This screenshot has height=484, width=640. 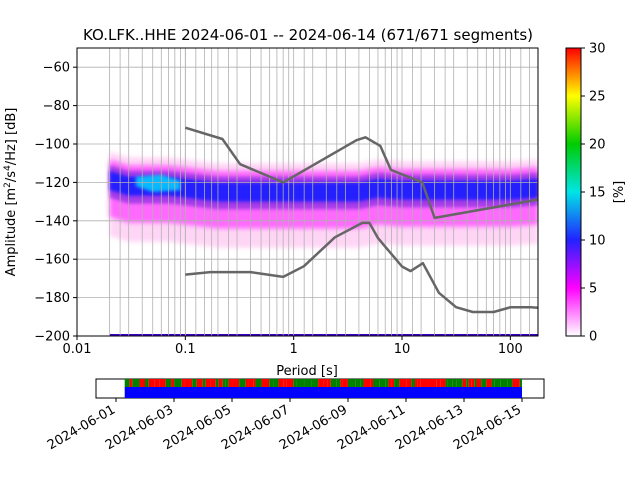 What do you see at coordinates (593, 289) in the screenshot?
I see `colorbar-tick-label: 5` at bounding box center [593, 289].